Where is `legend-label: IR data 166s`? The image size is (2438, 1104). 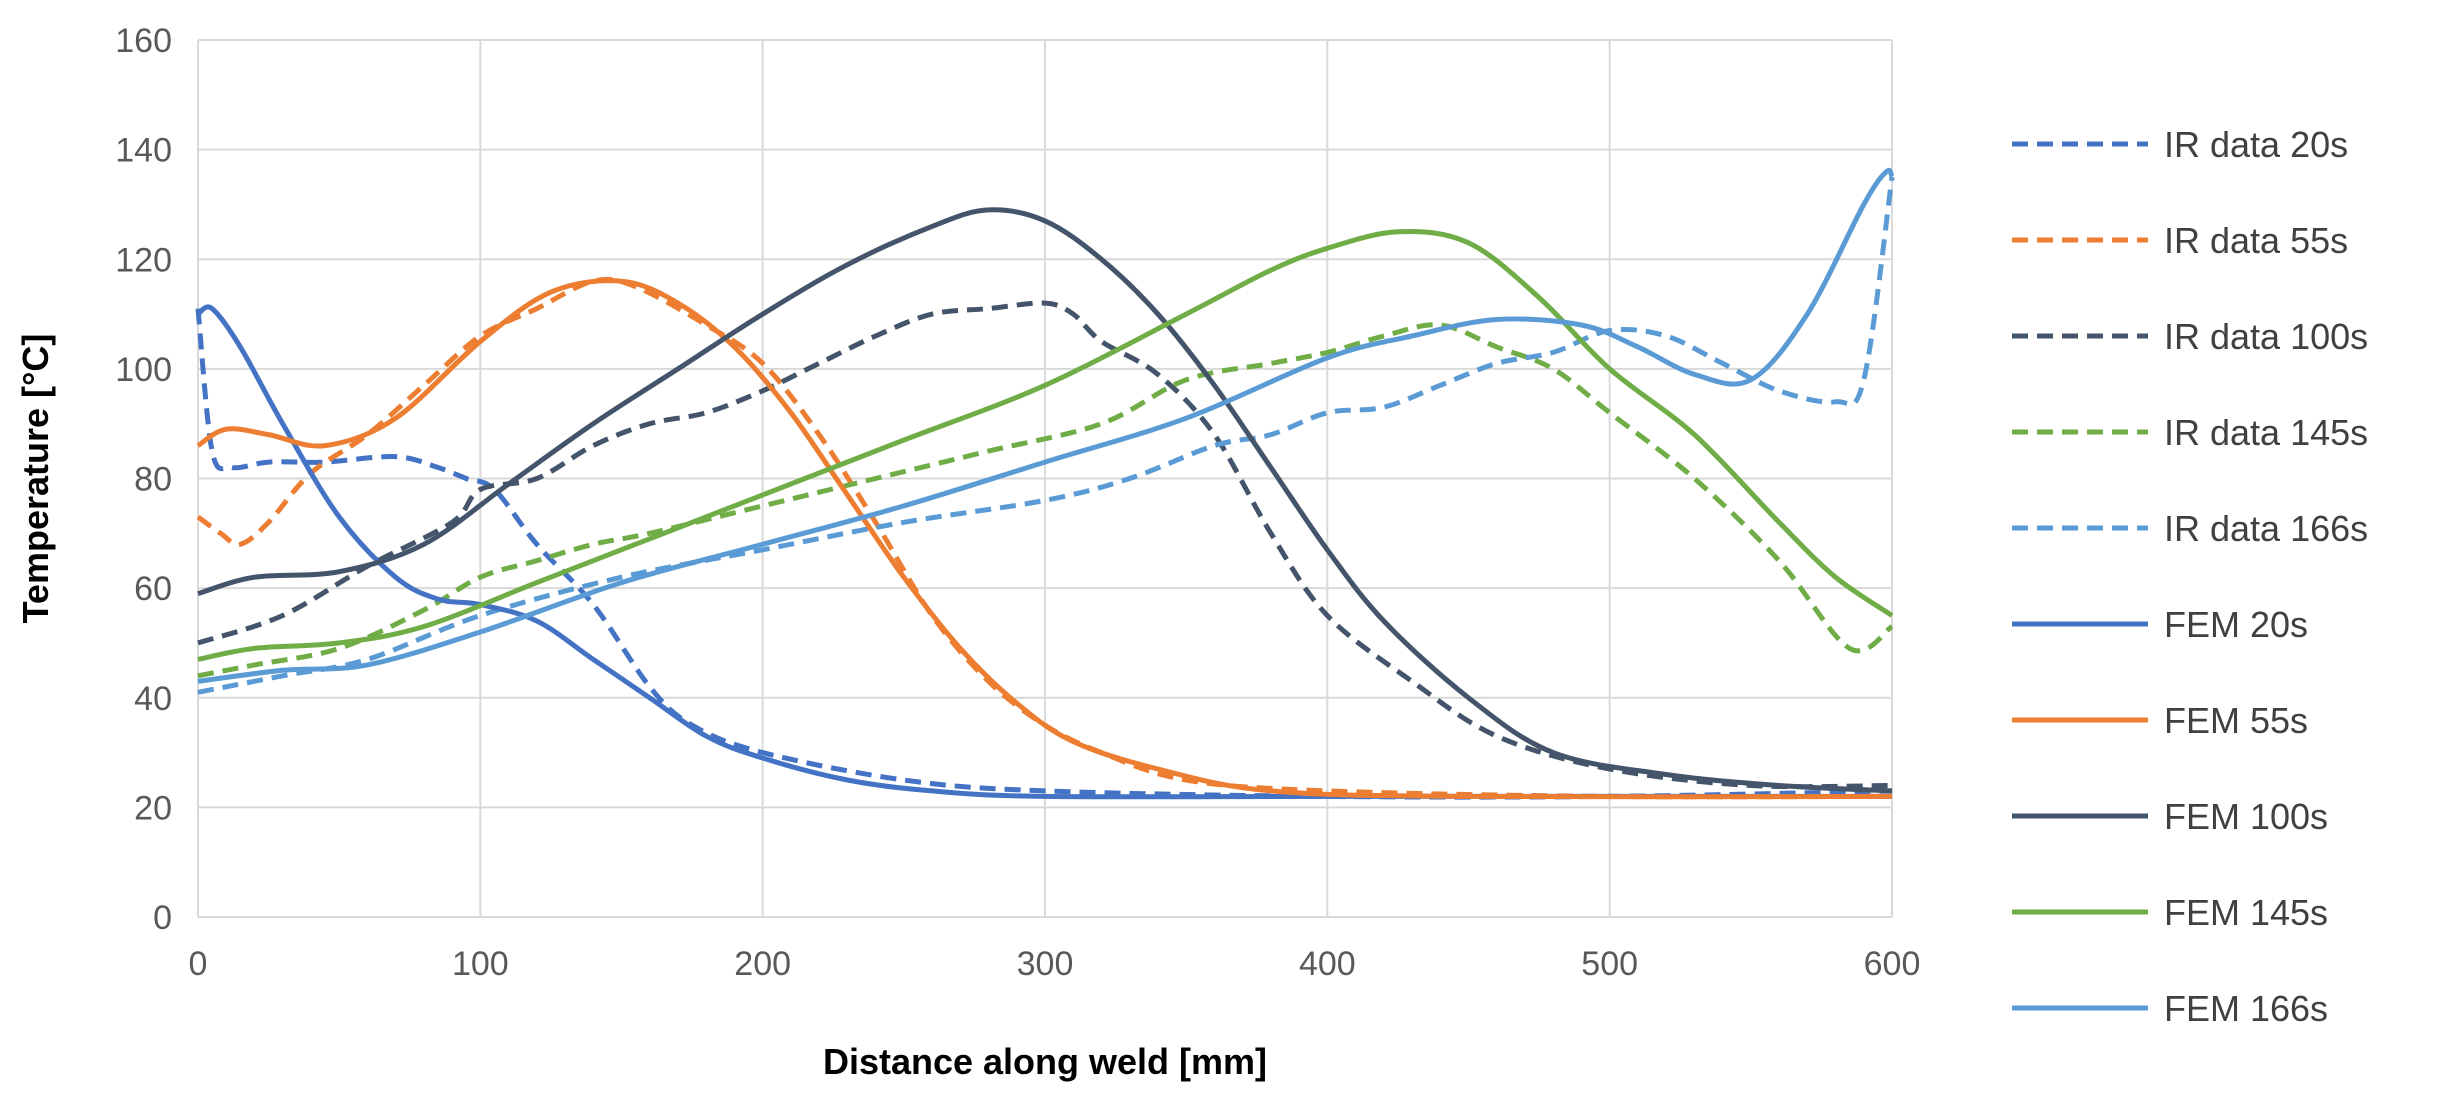
legend-label: IR data 166s is located at coordinates (2266, 528).